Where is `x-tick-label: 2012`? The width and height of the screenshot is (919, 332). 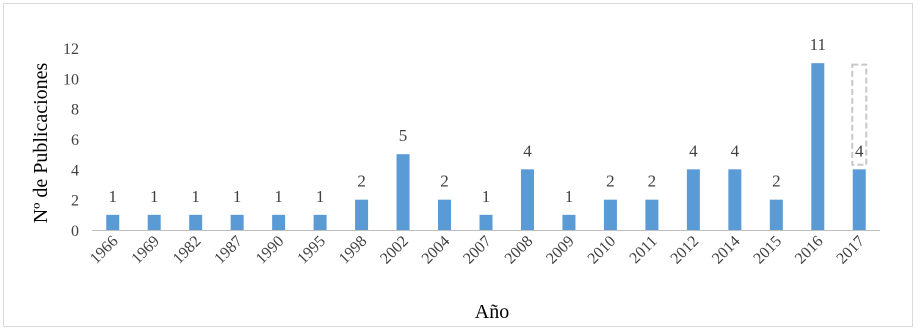
x-tick-label: 2012 is located at coordinates (685, 250).